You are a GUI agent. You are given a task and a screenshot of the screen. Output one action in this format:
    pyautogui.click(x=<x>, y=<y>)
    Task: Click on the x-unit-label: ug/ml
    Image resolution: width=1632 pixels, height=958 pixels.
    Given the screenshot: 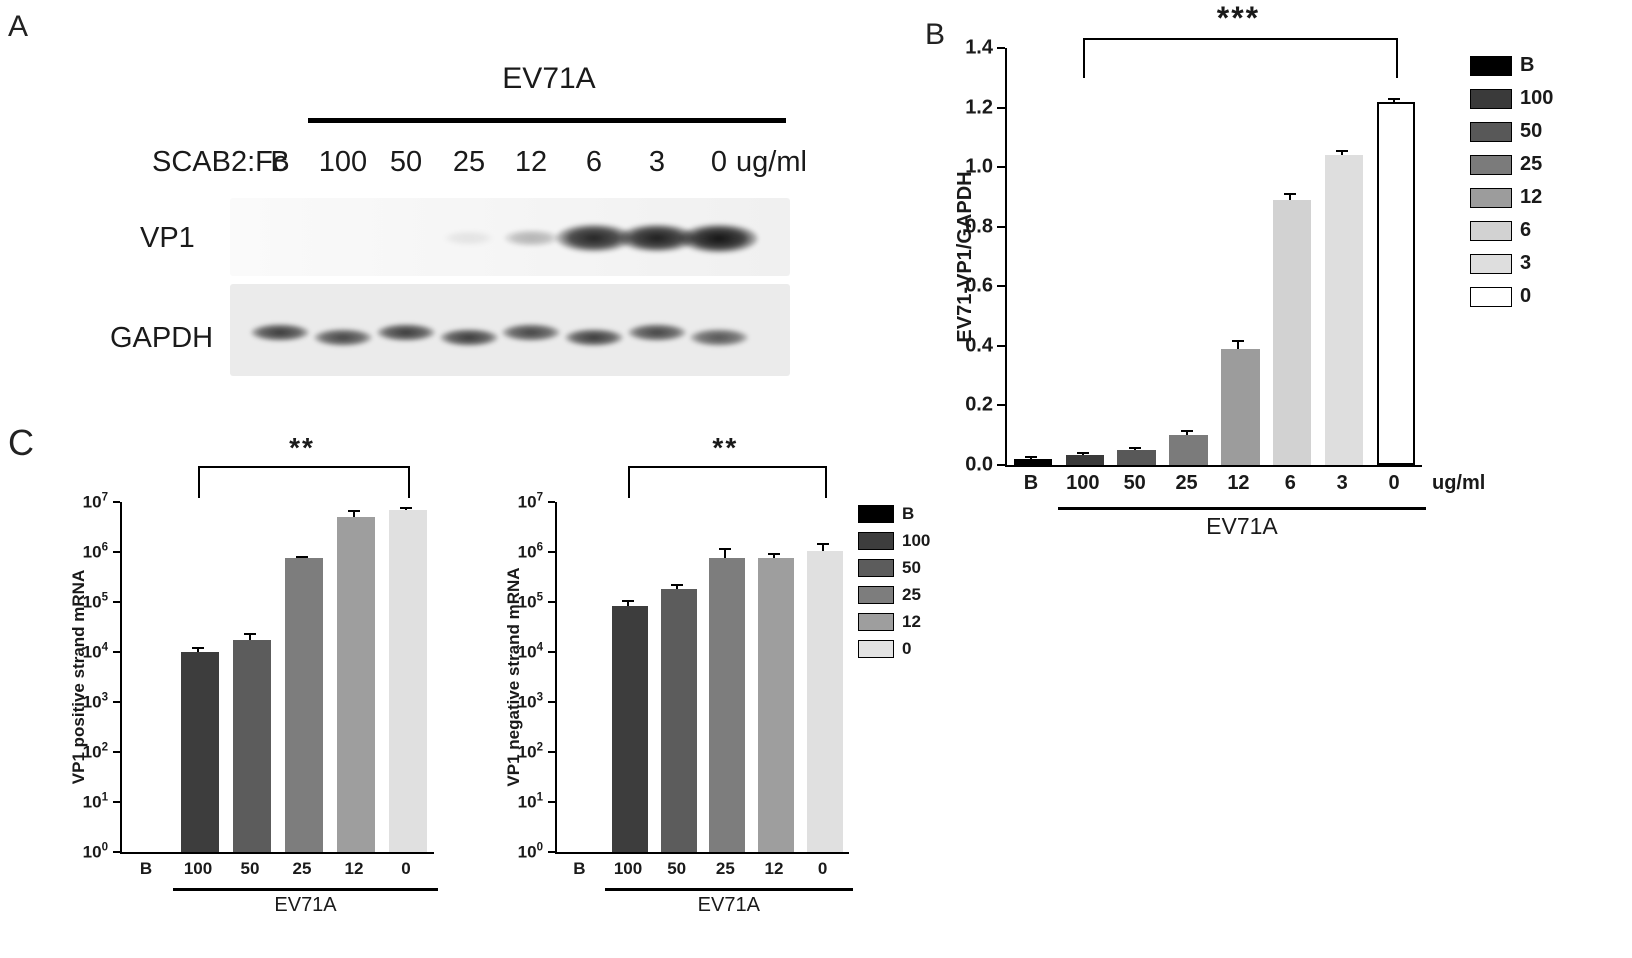 What is the action you would take?
    pyautogui.click(x=1459, y=483)
    